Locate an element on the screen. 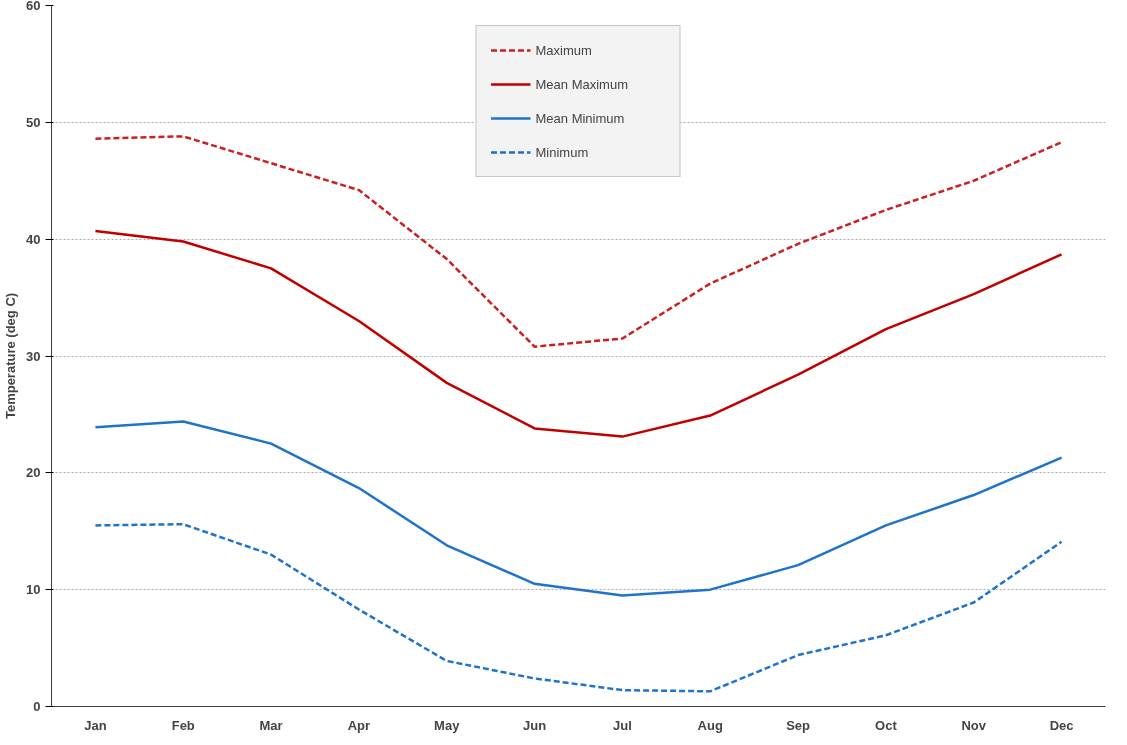 The width and height of the screenshot is (1127, 745). x-tick-label: Oct is located at coordinates (886, 725).